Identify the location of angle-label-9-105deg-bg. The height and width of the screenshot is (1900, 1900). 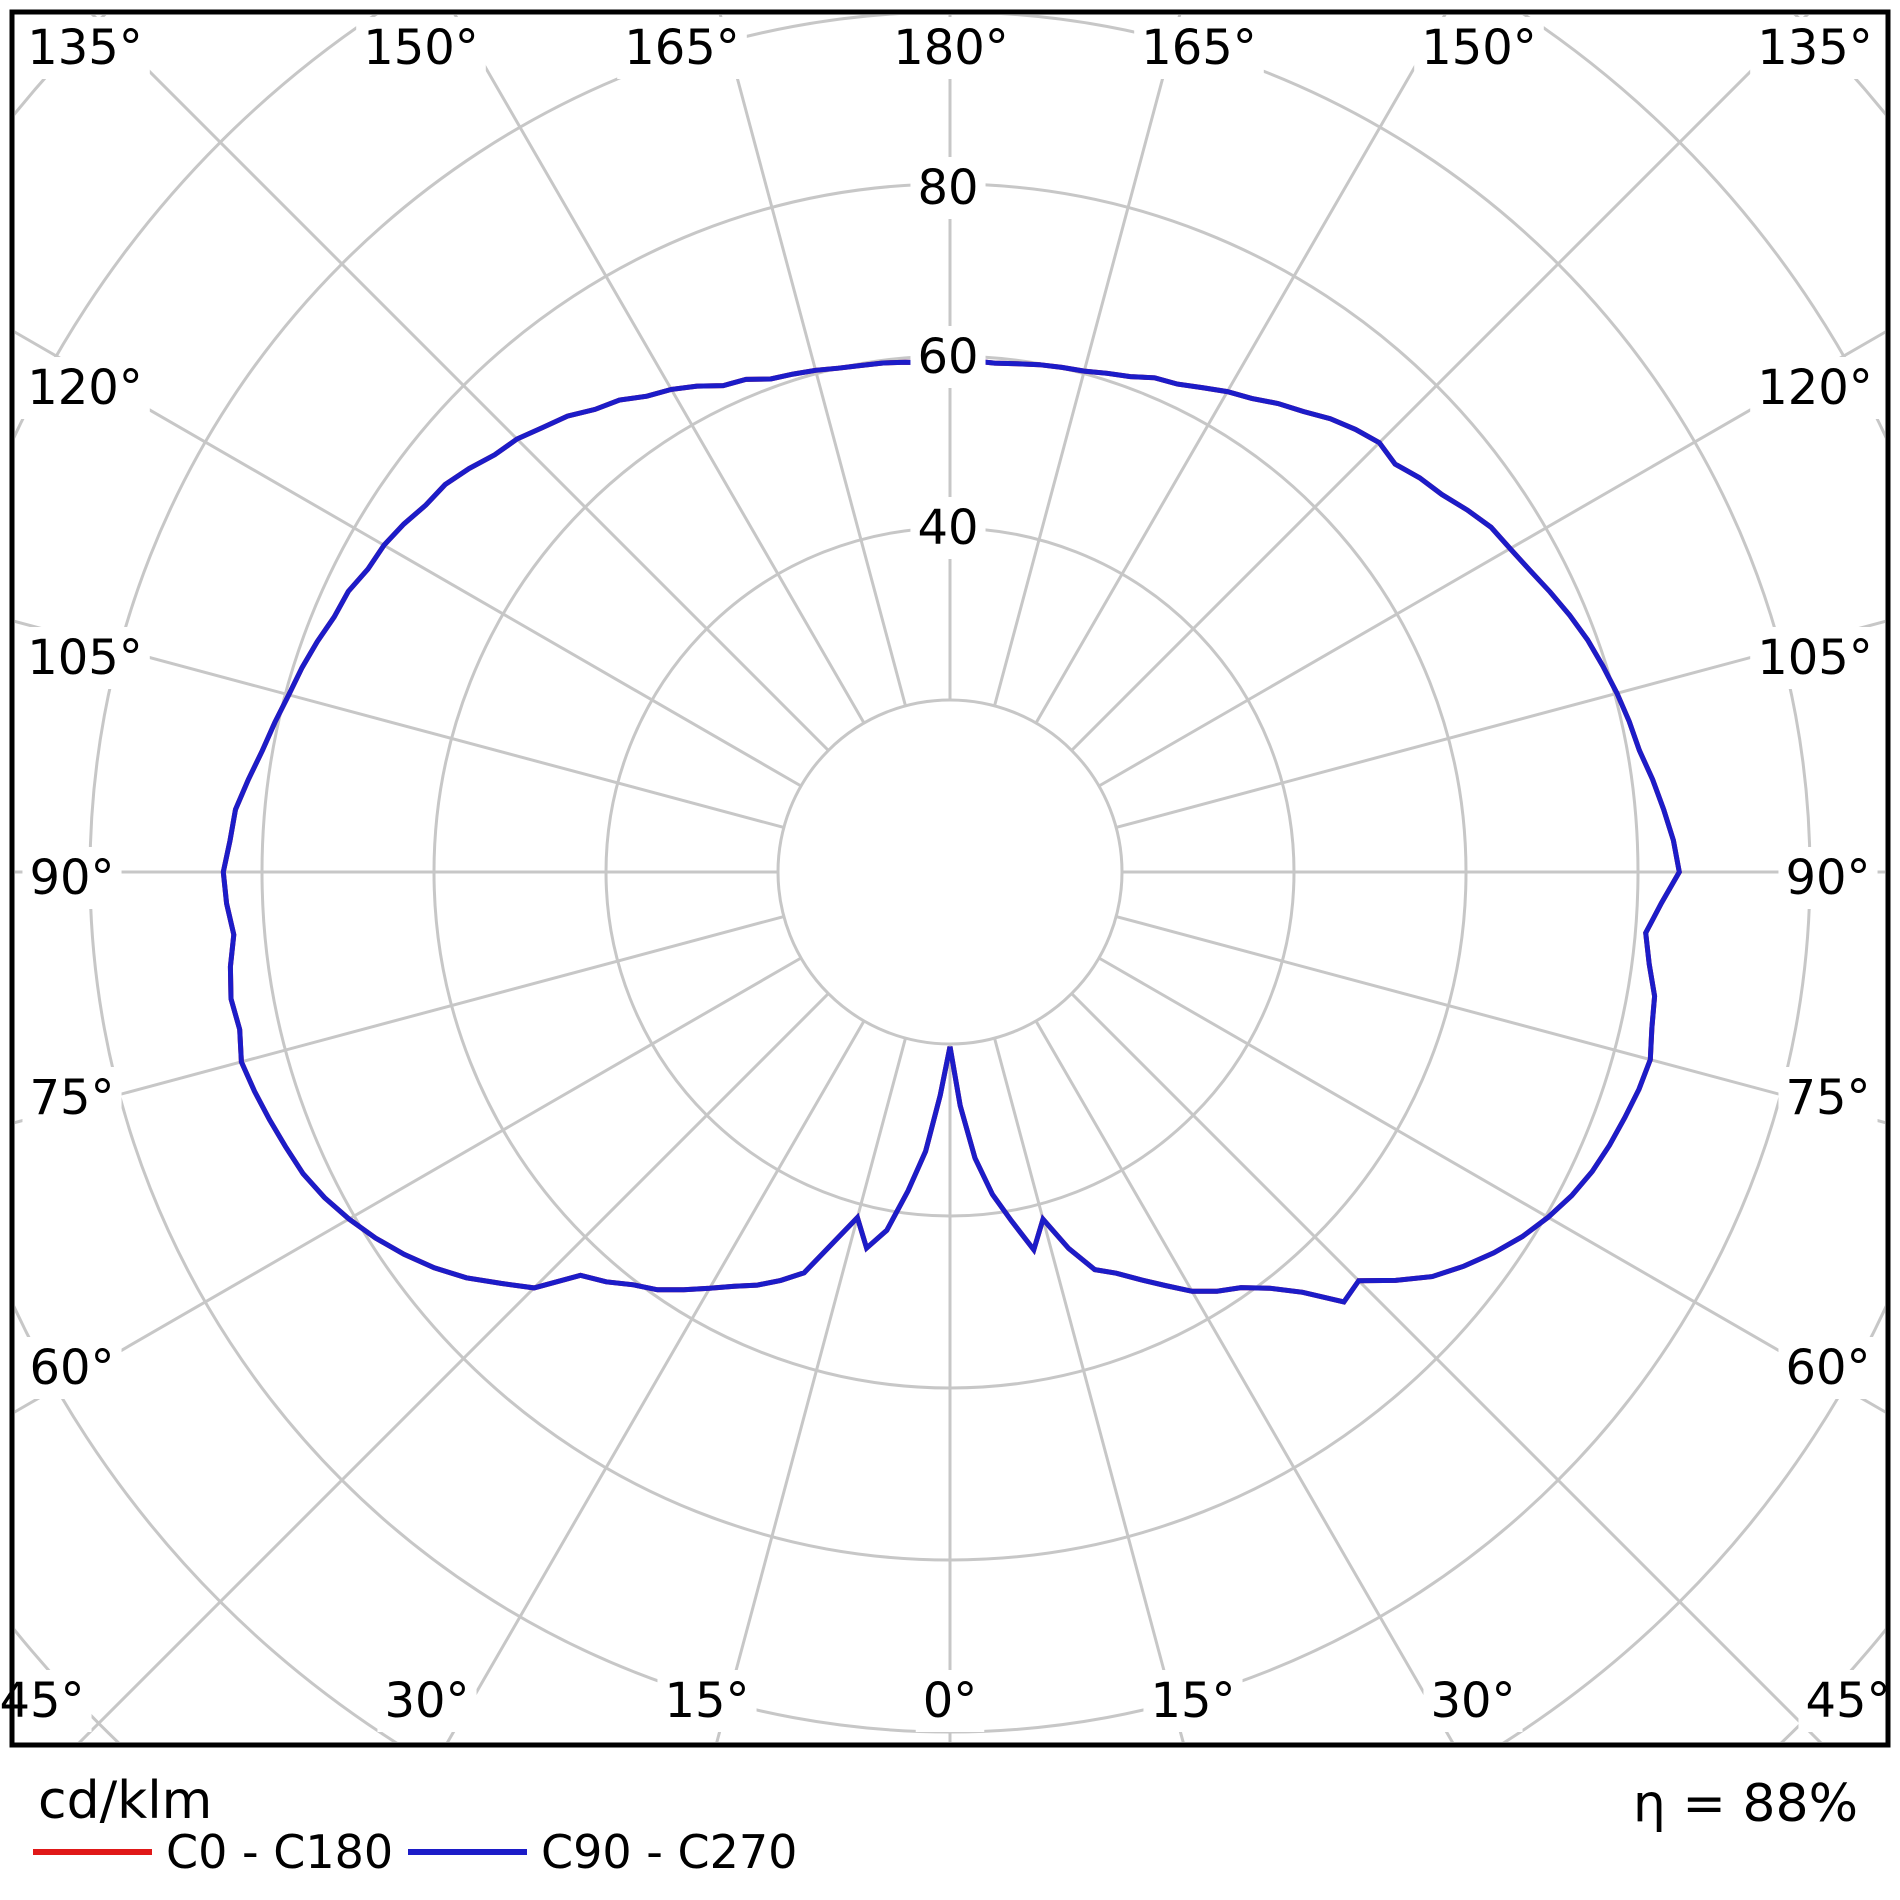
(85, 658).